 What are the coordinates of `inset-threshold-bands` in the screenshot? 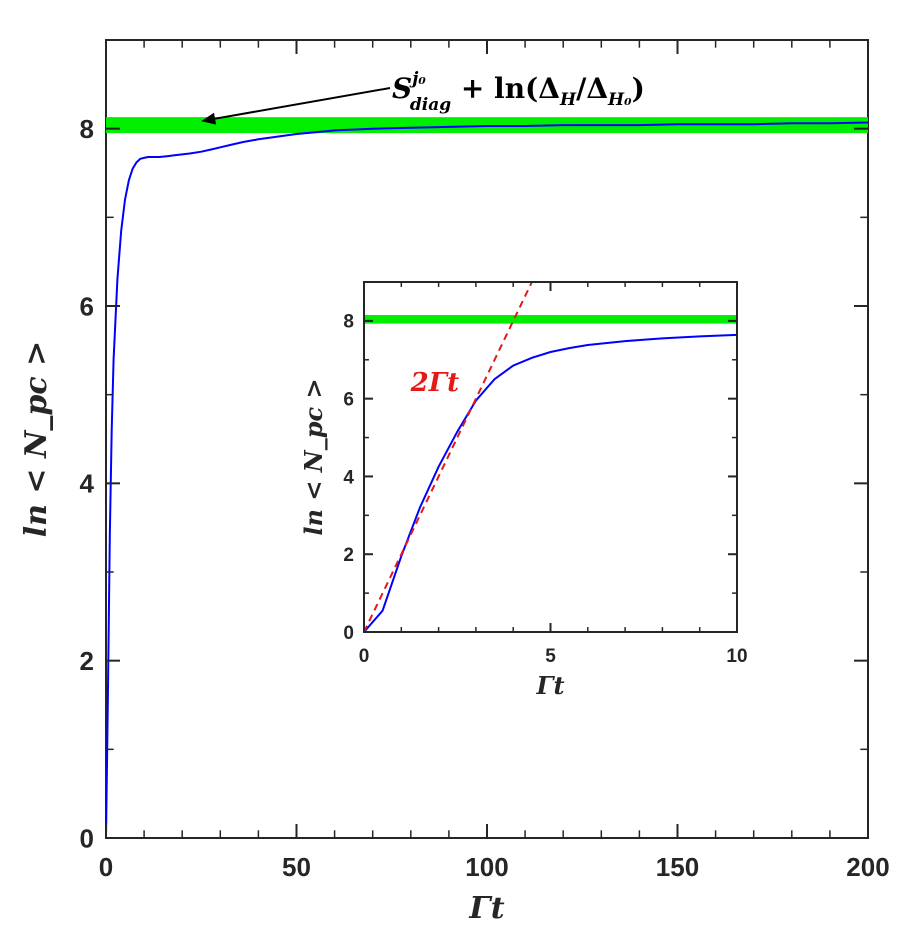 It's located at (550, 319).